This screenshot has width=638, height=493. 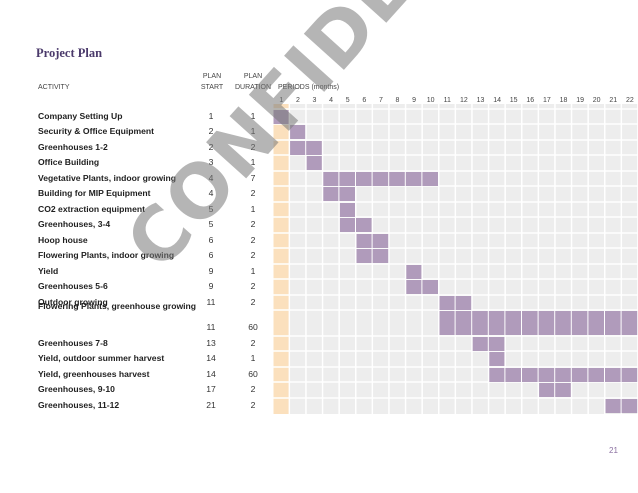 I want to click on activity-label: Vegetative Plants, indoor growing, so click(x=107, y=178).